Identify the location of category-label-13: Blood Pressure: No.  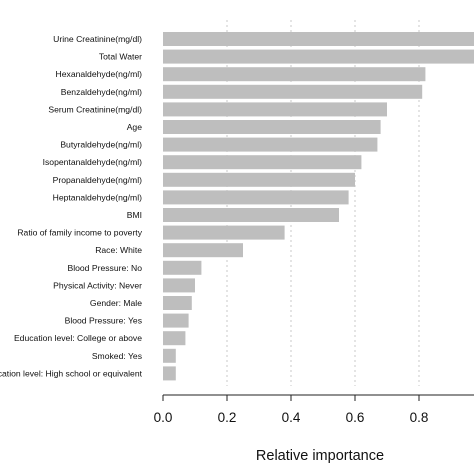
(104, 268).